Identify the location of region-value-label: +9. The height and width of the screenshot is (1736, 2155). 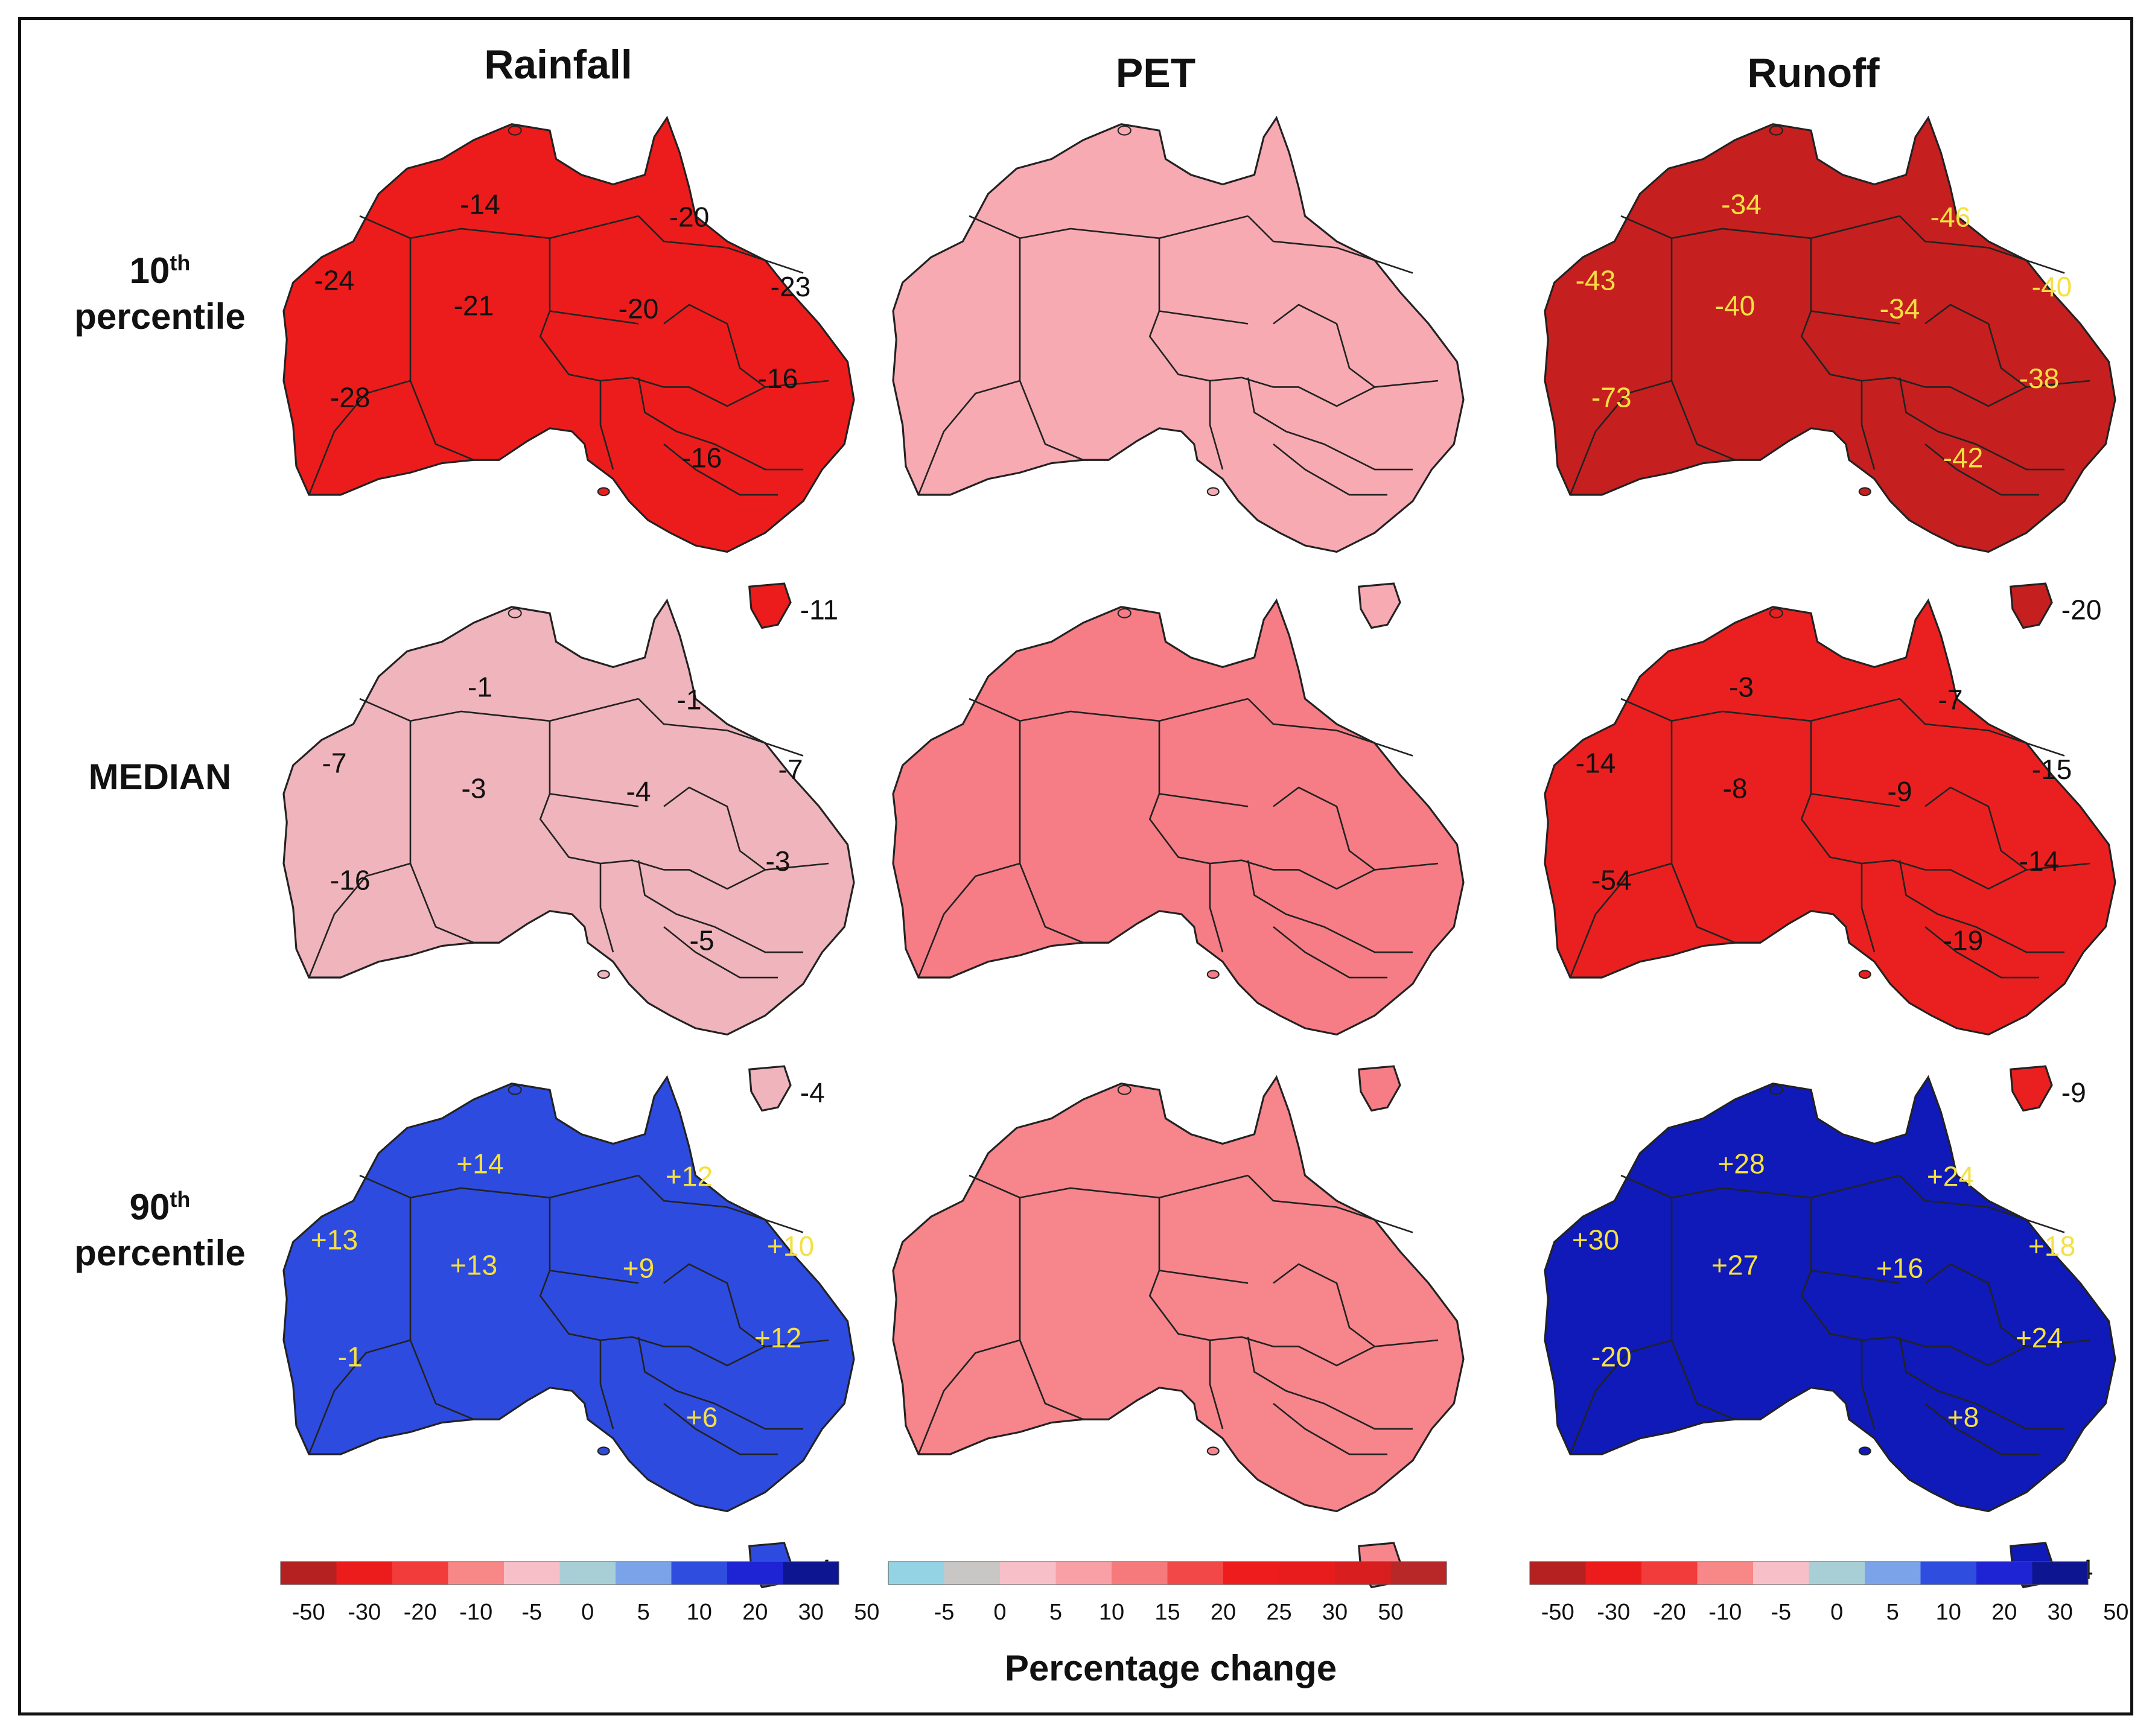
(639, 1269).